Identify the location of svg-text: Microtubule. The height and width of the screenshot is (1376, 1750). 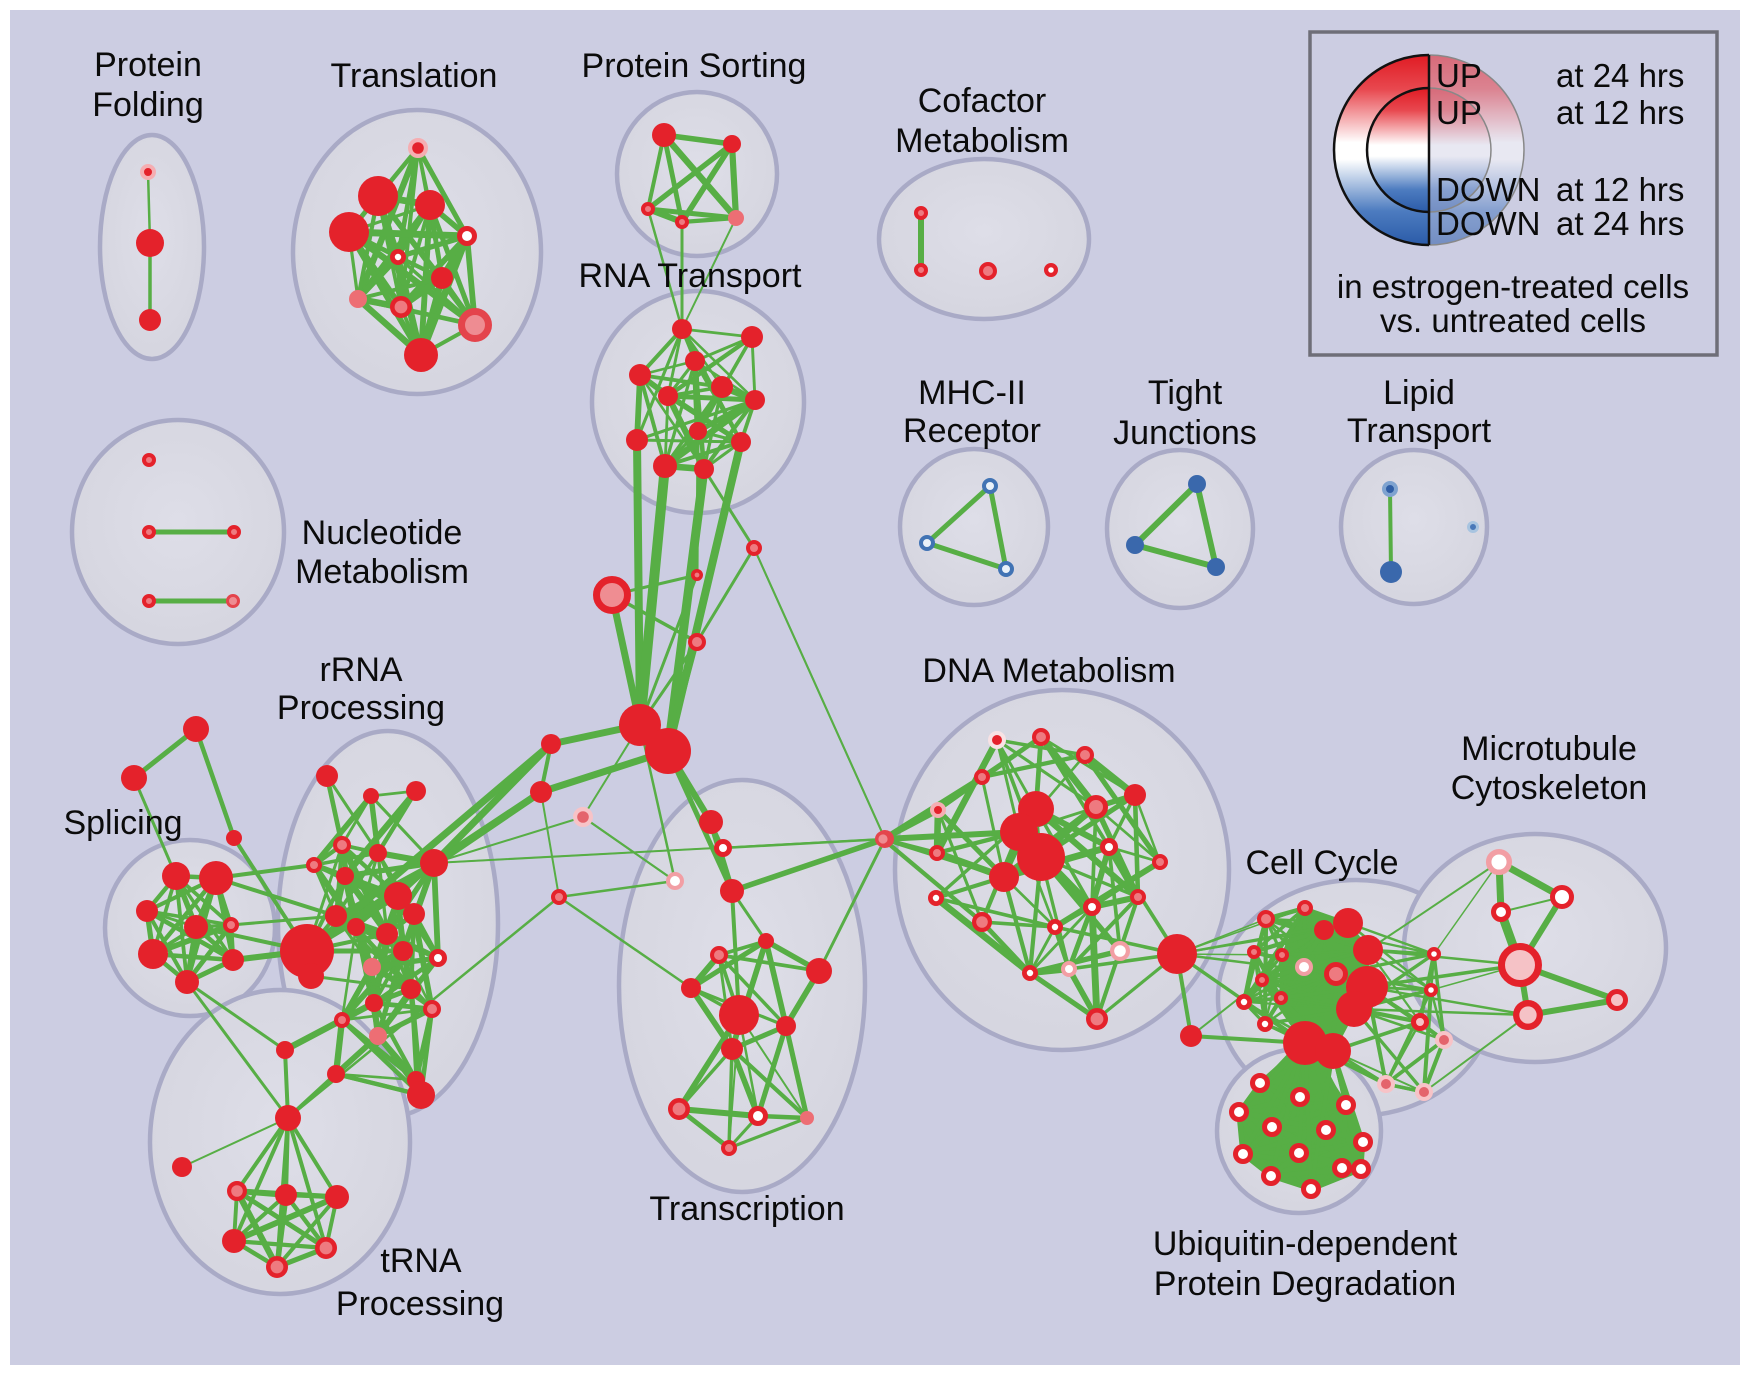
(1549, 749).